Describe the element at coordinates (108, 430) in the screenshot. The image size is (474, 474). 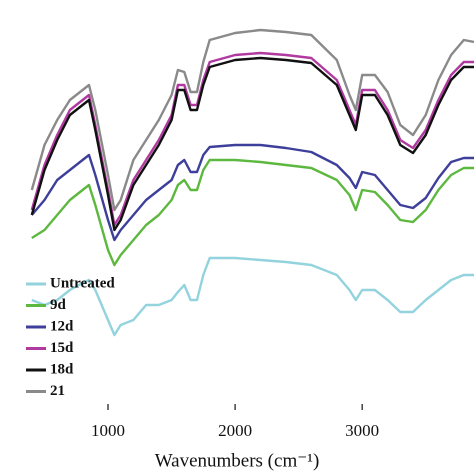
I see `x-tick-label: 1000` at that location.